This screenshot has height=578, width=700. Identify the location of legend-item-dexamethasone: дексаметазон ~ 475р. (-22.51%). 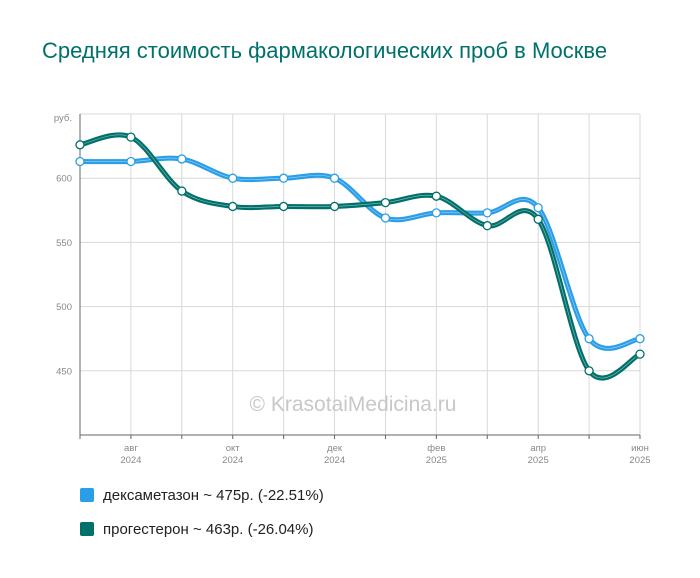
(202, 495).